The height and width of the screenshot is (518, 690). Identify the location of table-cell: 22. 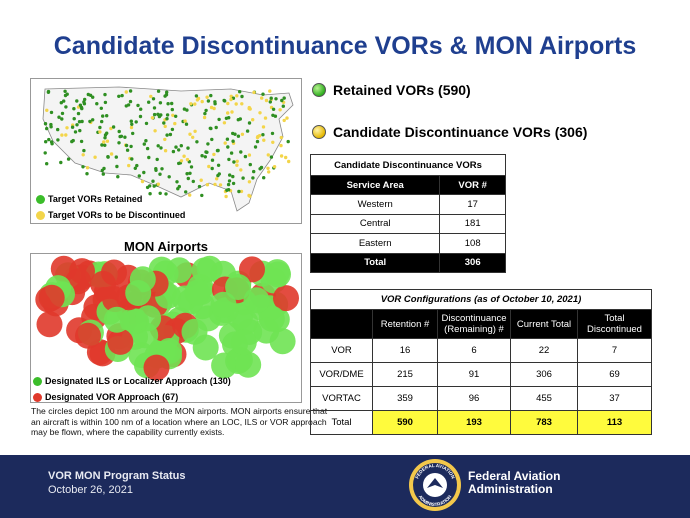
(544, 350).